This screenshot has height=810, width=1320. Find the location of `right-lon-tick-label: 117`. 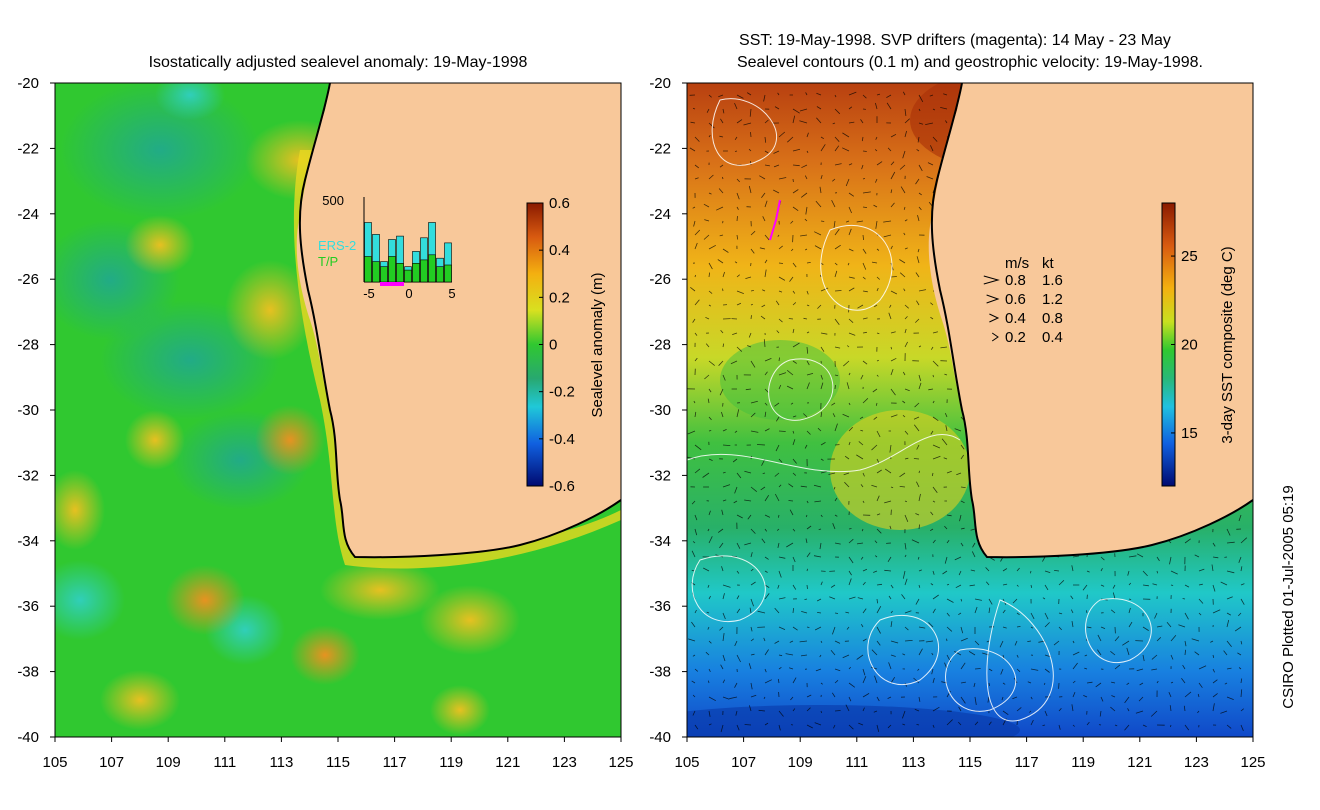

right-lon-tick-label: 117 is located at coordinates (1027, 762).